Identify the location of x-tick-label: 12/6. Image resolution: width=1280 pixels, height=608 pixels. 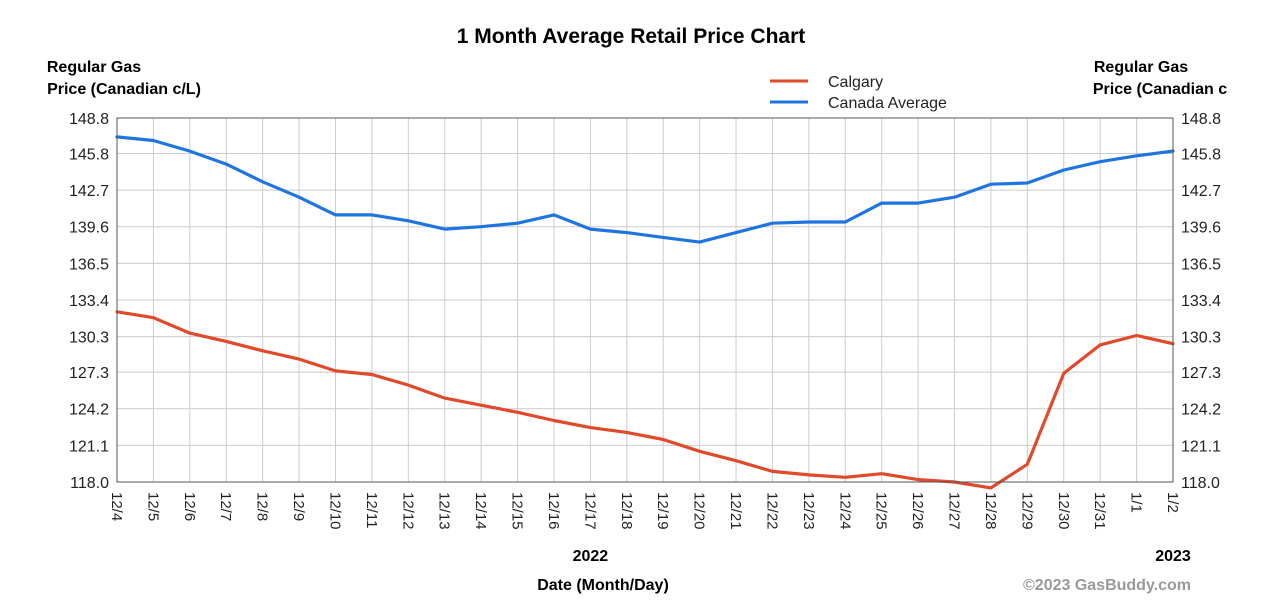
(189, 506).